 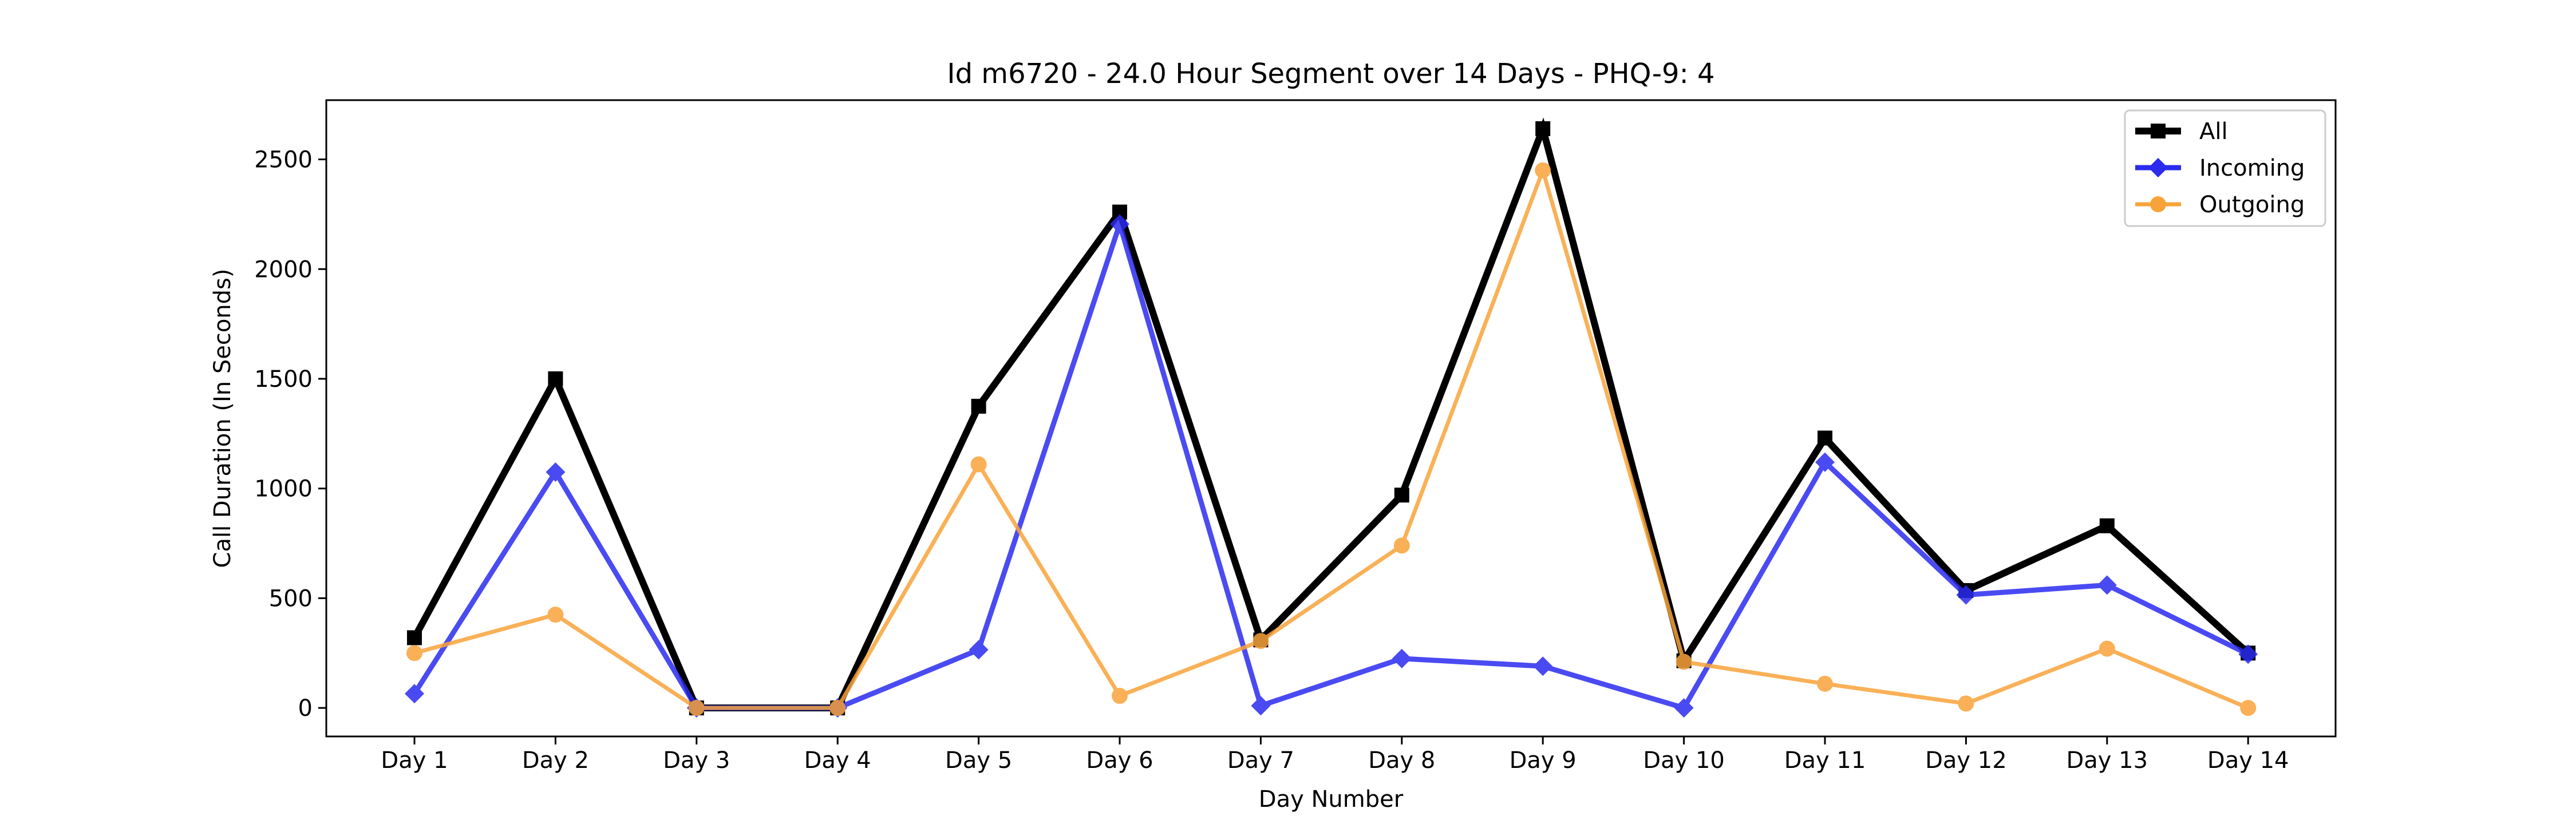 I want to click on legend-frame, so click(x=2225, y=168).